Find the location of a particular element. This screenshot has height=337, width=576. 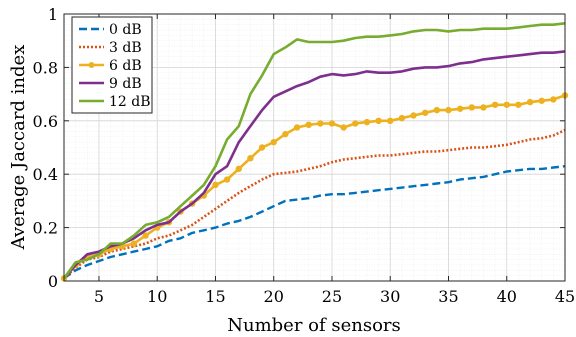

y-tick-label: 1 is located at coordinates (53, 14).